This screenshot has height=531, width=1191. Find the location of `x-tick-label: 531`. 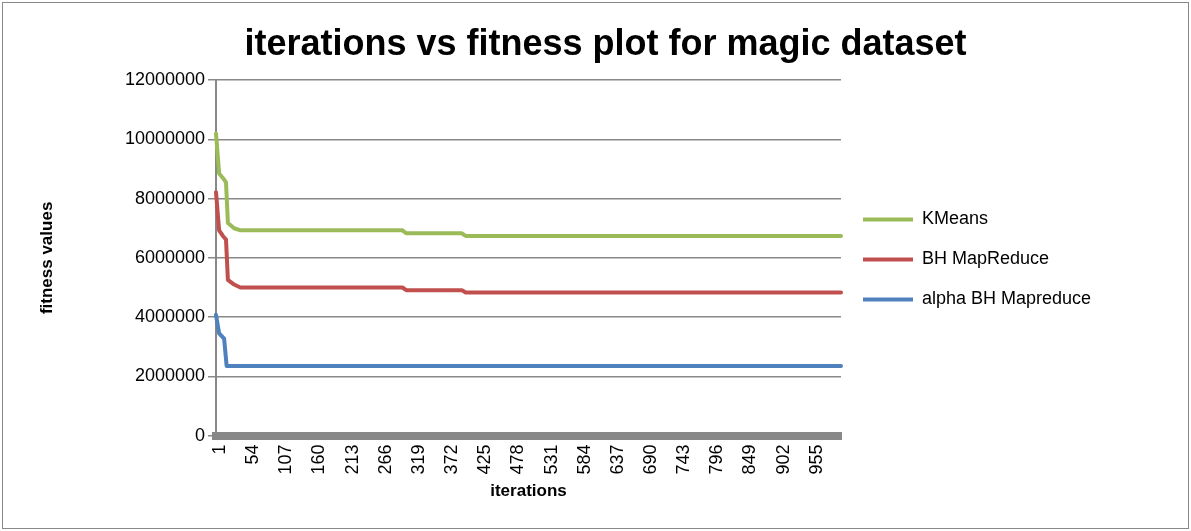

x-tick-label: 531 is located at coordinates (550, 459).